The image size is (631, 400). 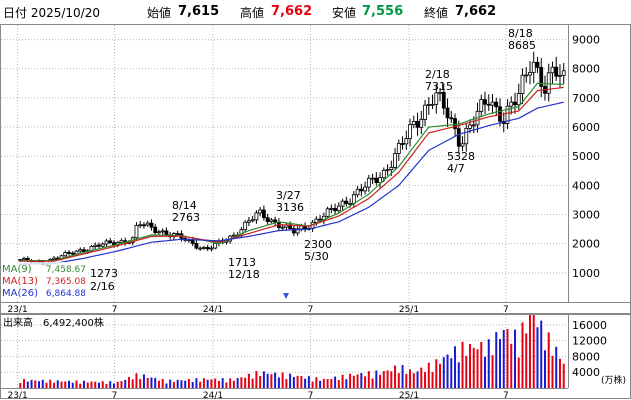 I want to click on price-tick-label: 1000, so click(x=586, y=273).